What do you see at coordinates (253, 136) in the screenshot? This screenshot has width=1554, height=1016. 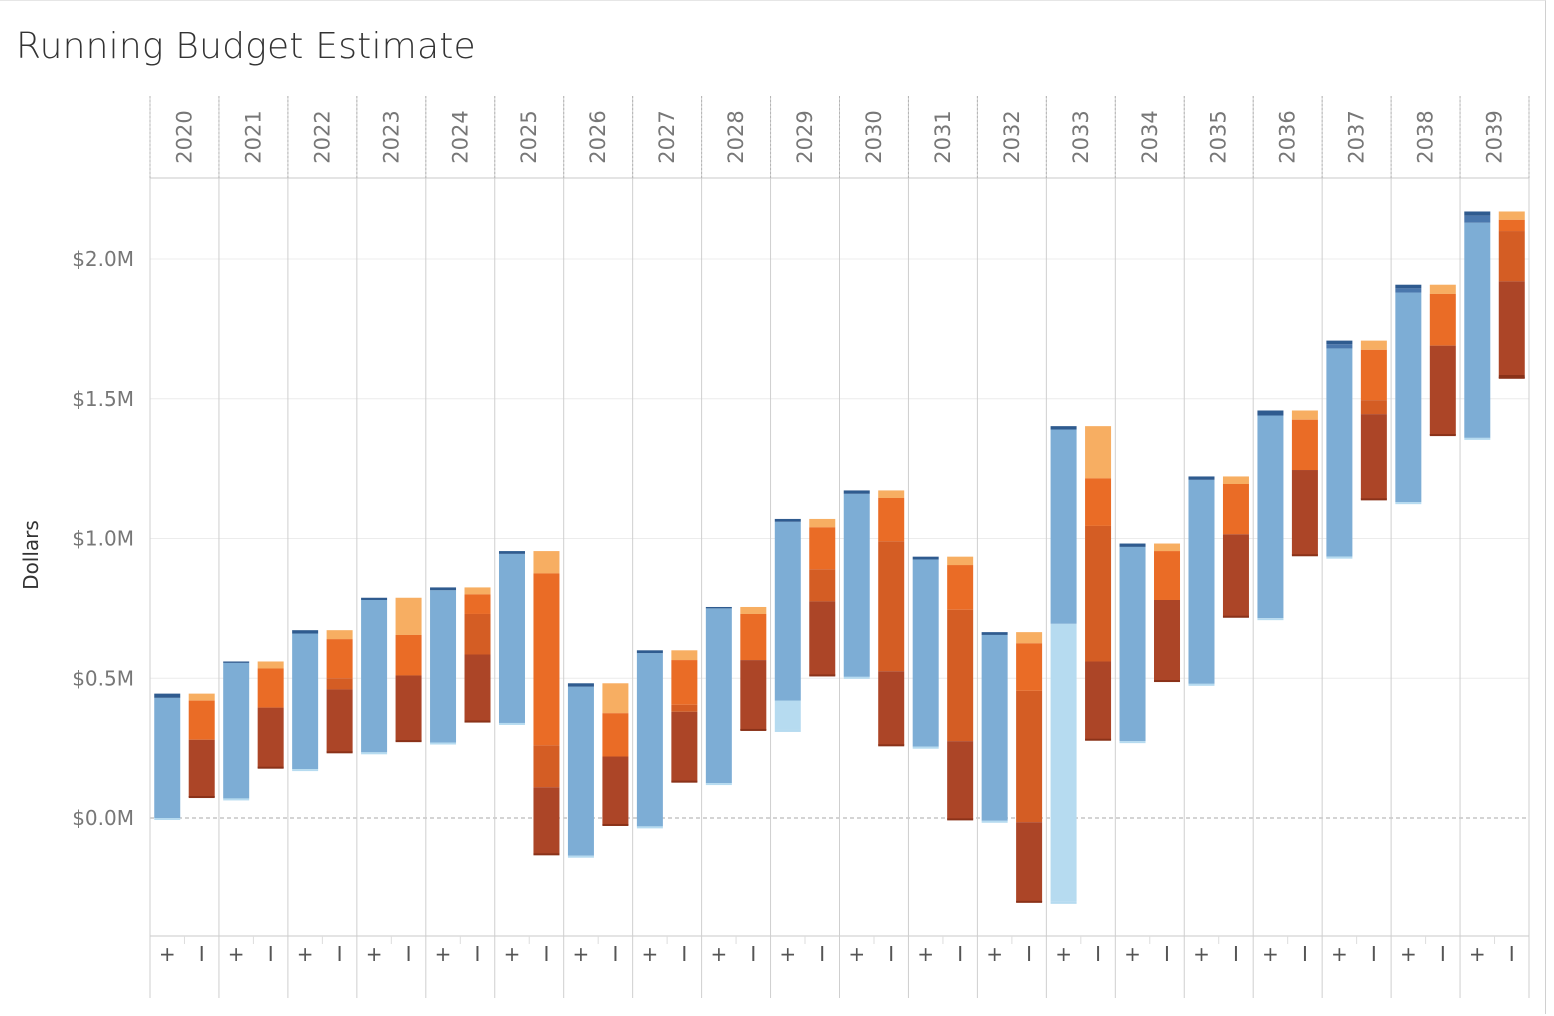 I see `year-label: 2021` at bounding box center [253, 136].